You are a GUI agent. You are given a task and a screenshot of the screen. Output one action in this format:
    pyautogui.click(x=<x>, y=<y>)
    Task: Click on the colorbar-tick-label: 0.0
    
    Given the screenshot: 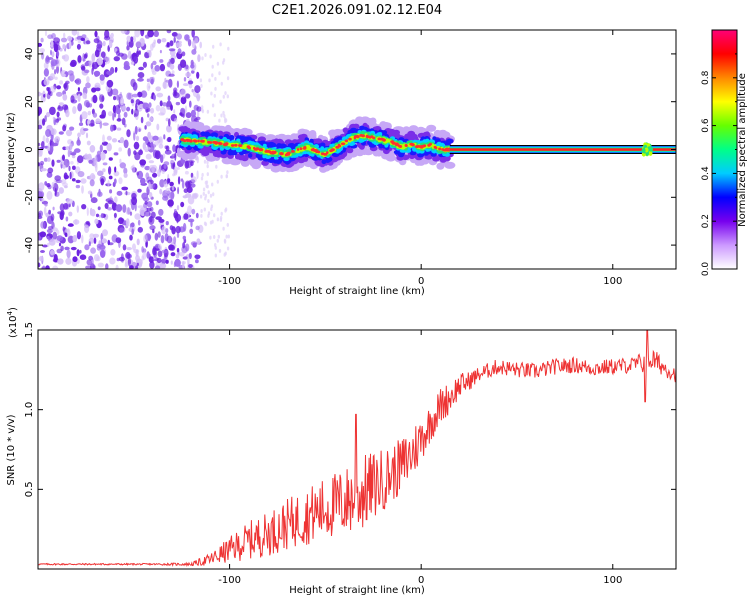 What is the action you would take?
    pyautogui.click(x=706, y=269)
    